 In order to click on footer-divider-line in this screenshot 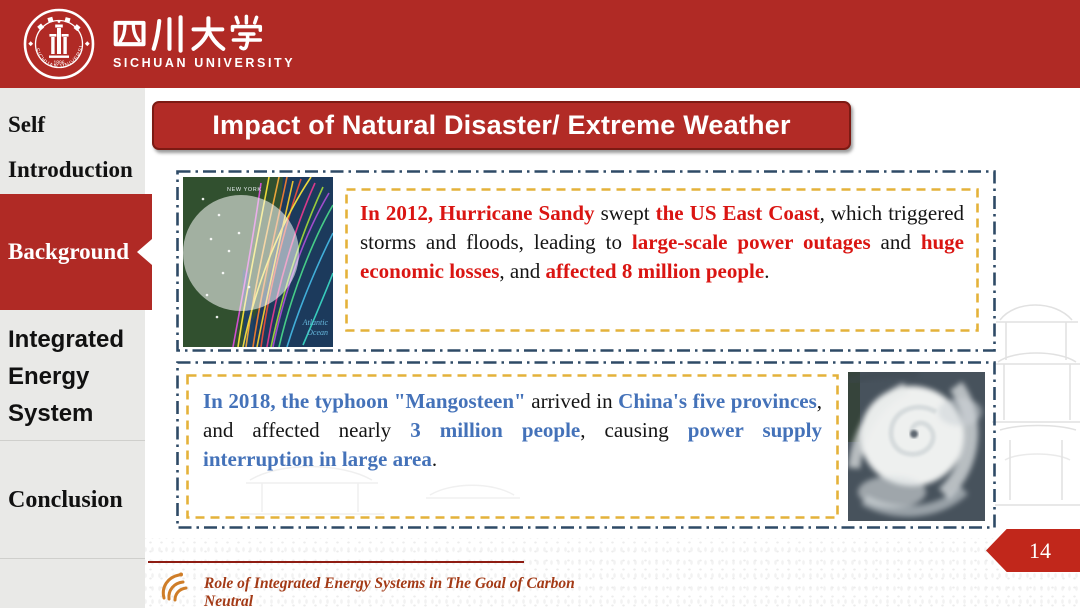, I will do `click(336, 562)`.